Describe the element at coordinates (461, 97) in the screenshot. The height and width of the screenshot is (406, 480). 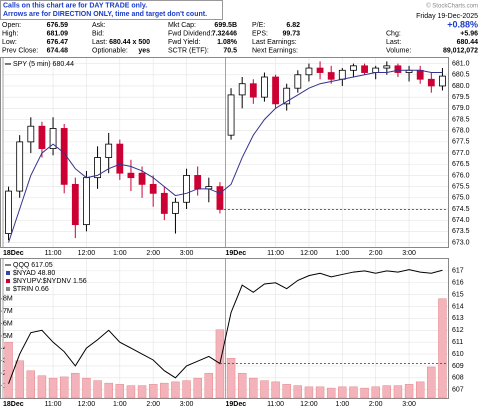
I see `y-tick-label: 679.5` at that location.